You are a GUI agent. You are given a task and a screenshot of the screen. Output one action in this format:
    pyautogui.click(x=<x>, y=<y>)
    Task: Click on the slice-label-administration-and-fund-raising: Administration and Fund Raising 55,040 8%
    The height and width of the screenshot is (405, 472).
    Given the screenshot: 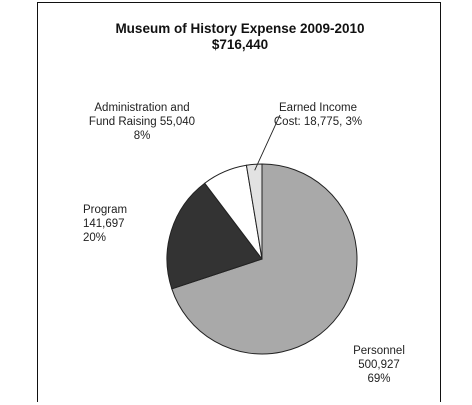 What is the action you would take?
    pyautogui.click(x=142, y=122)
    